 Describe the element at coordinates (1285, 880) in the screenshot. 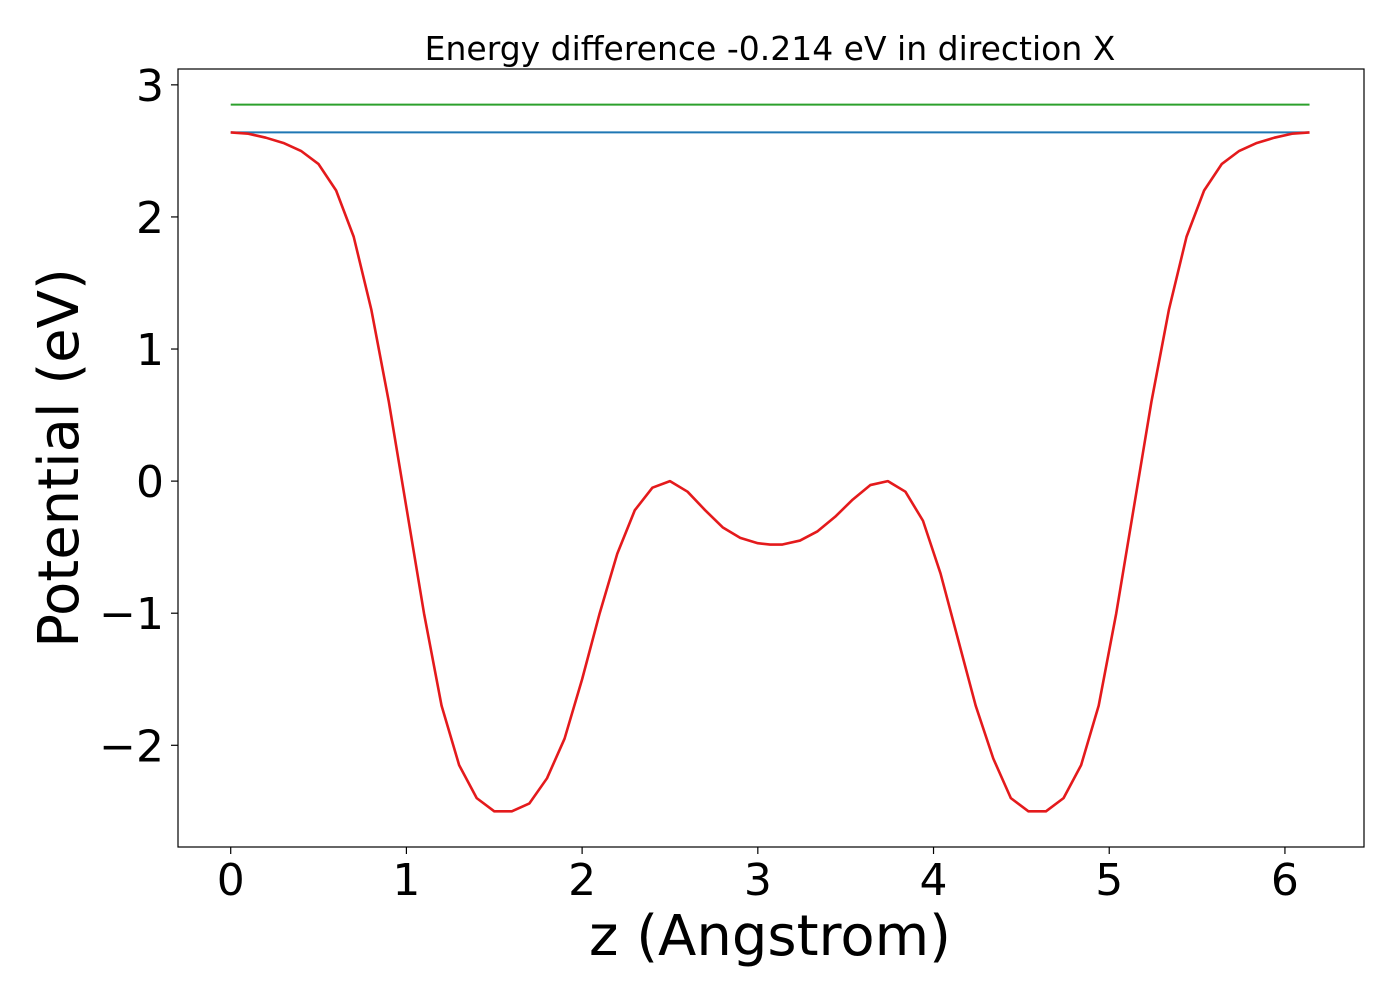

I see `x-tick-label: 6` at that location.